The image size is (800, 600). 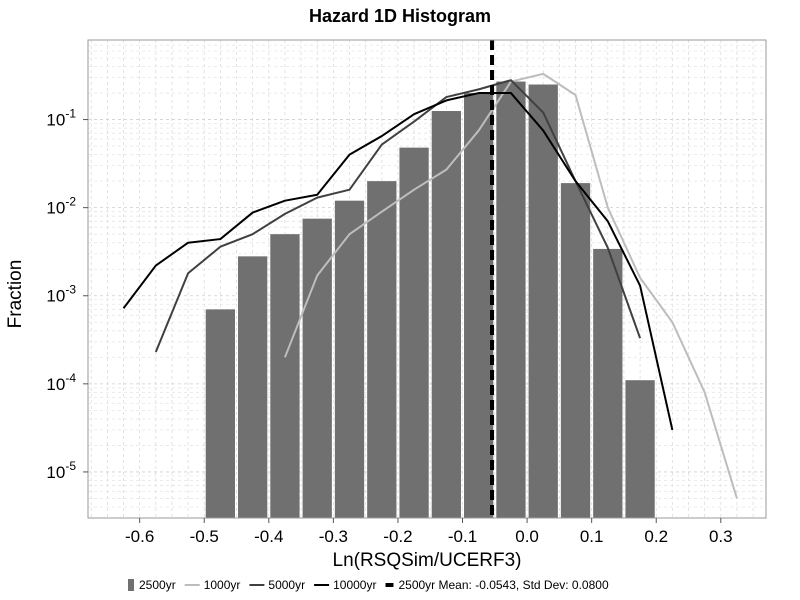 I want to click on chart-title: Hazard 1D Histogram, so click(x=400, y=16).